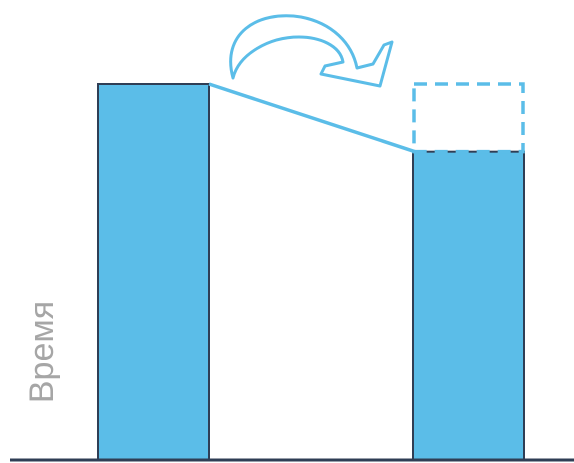 The width and height of the screenshot is (574, 463). I want to click on y-axis-label: Время, so click(42, 352).